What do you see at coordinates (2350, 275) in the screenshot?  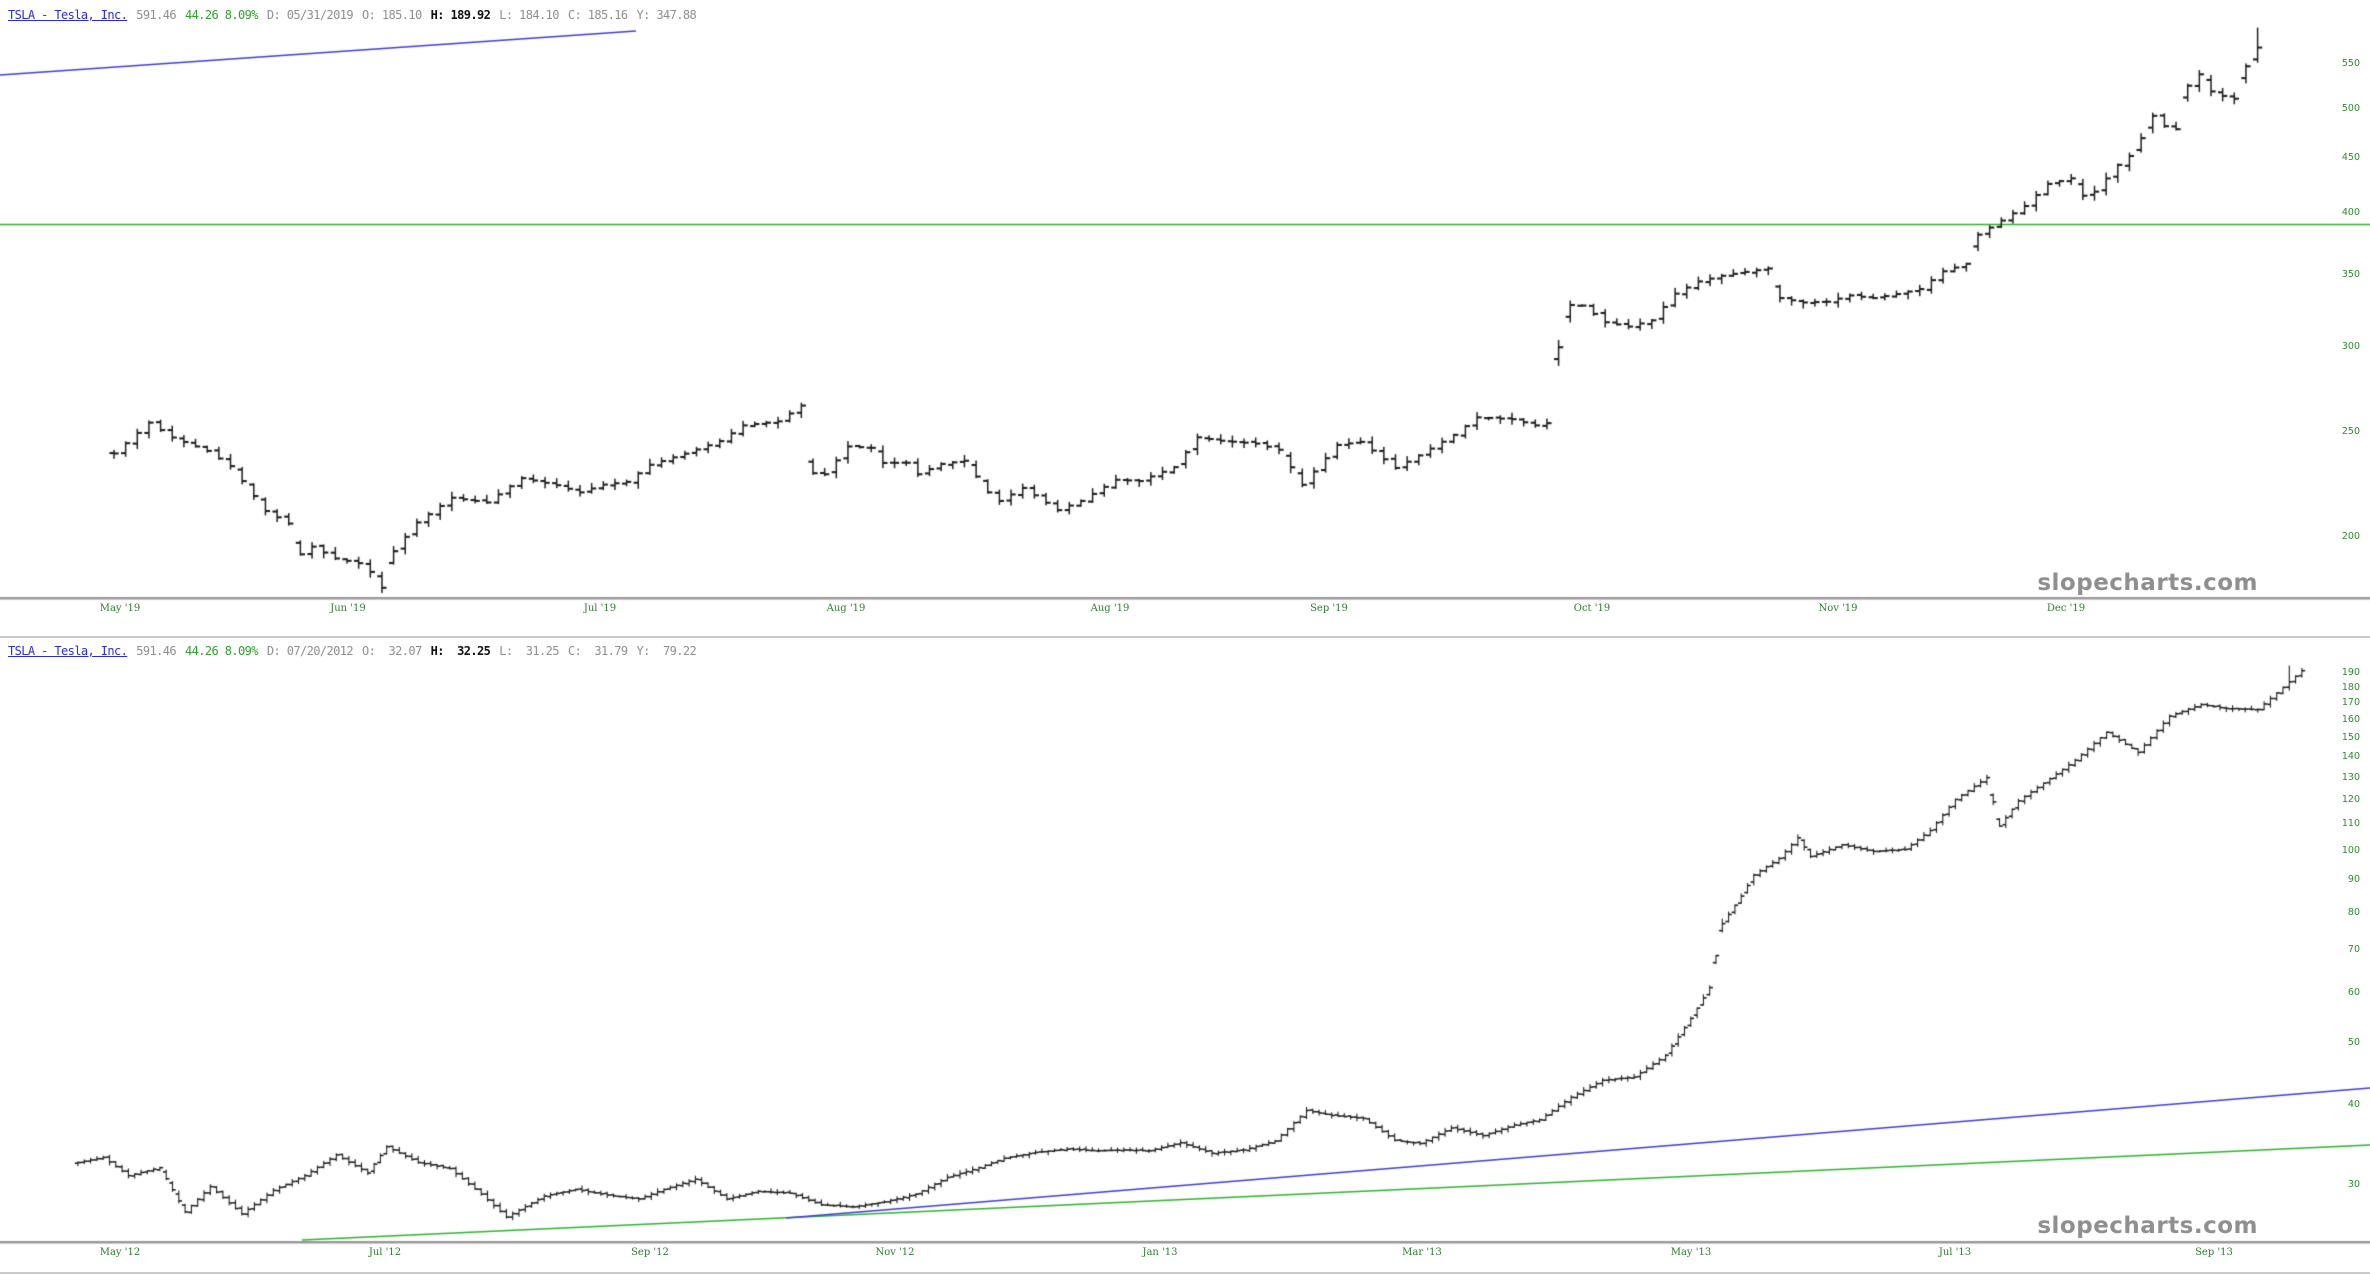 I see `y-axis-tick-label: 350` at bounding box center [2350, 275].